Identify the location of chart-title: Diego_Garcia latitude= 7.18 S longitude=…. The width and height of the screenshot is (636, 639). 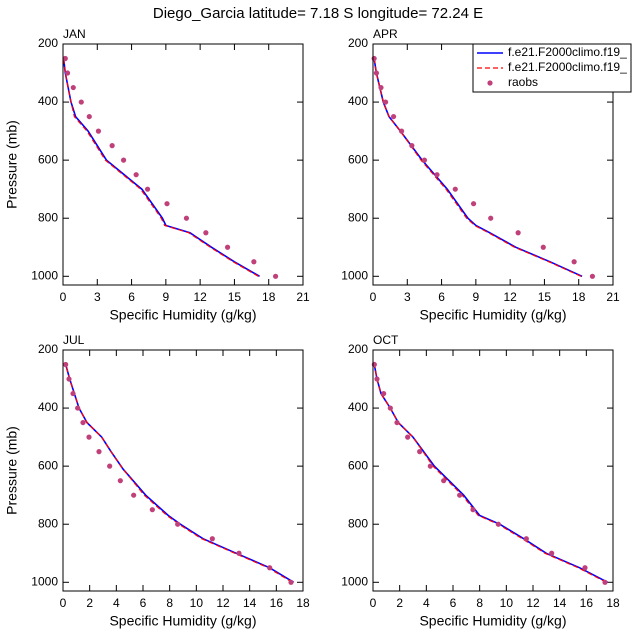
(318, 13).